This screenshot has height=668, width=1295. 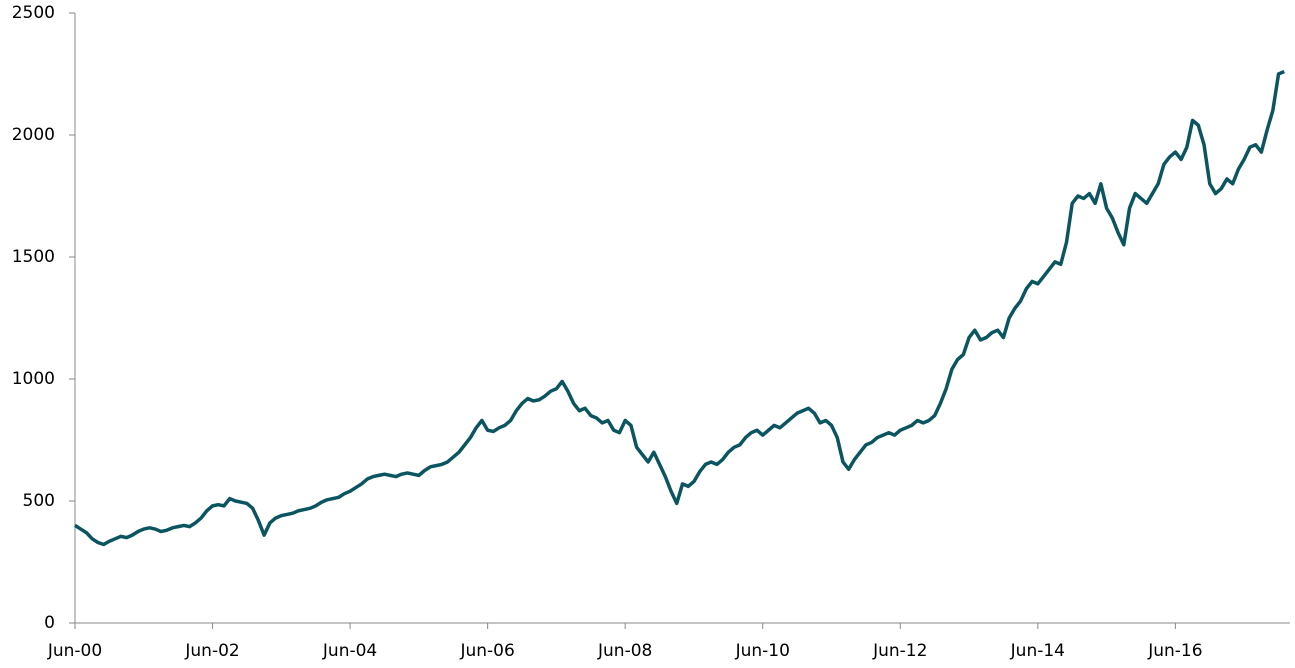 I want to click on x-tick-label: Jun-08, so click(x=624, y=651).